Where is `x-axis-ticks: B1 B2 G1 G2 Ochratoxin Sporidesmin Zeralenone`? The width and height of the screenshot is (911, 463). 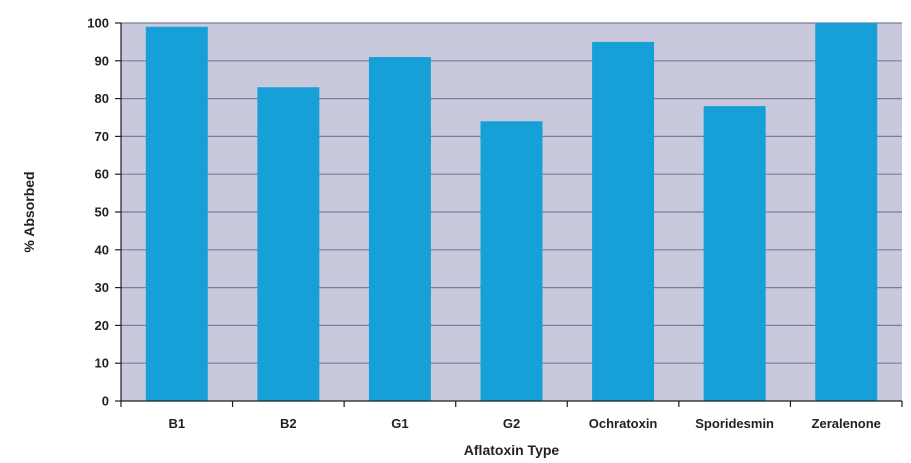
x-axis-ticks: B1 B2 G1 G2 Ochratoxin Sporidesmin Zeralenone is located at coordinates (511, 416).